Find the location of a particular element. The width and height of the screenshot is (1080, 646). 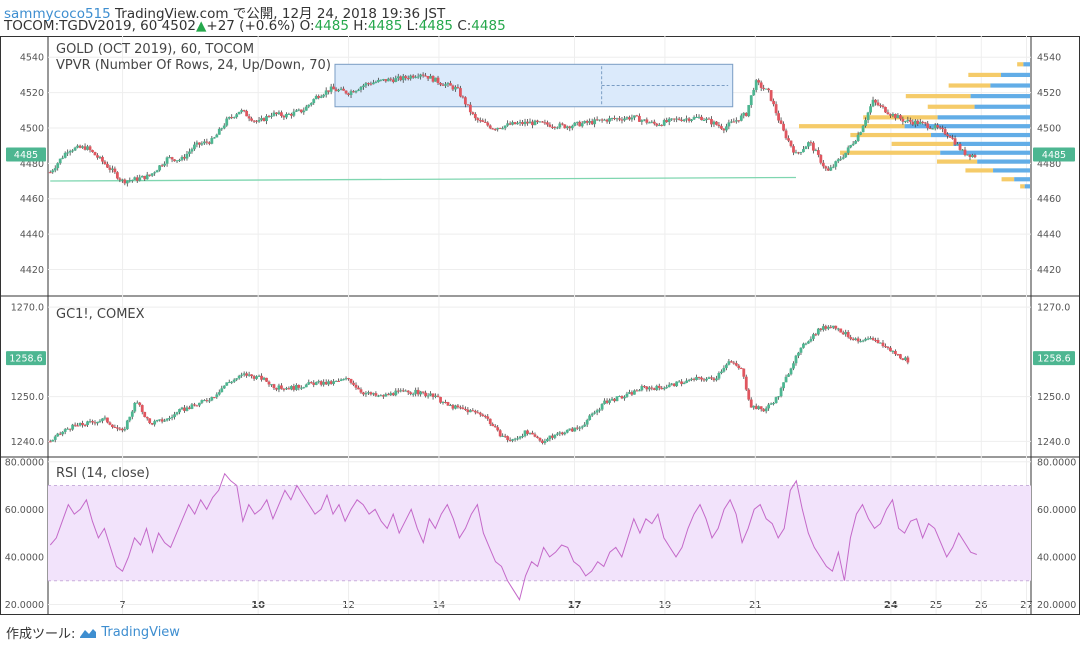

author-link: sammycoco515 is located at coordinates (57, 14).